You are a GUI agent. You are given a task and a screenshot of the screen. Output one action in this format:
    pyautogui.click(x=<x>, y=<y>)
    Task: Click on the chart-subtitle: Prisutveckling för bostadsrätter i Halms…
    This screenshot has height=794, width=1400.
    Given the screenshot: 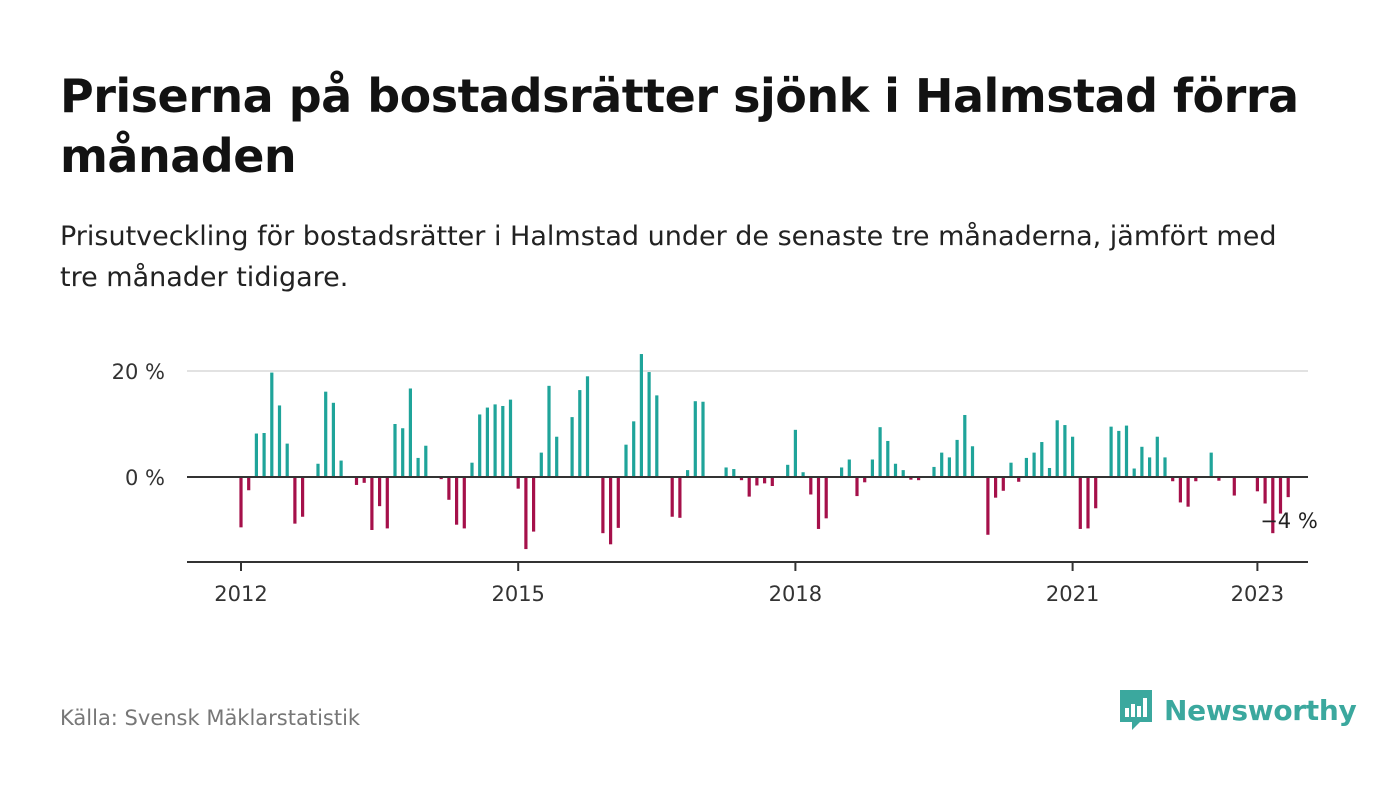 What is the action you would take?
    pyautogui.click(x=668, y=257)
    